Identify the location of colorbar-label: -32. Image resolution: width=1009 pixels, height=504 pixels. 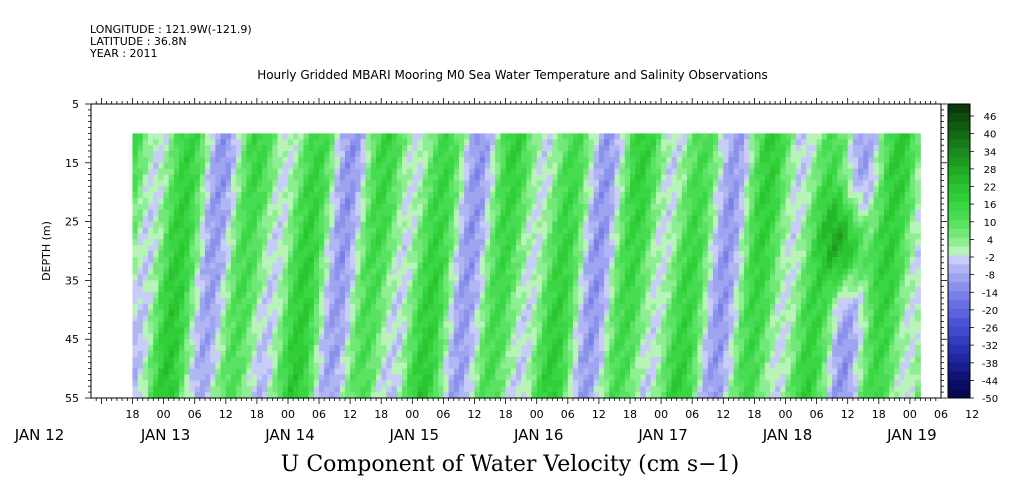
(990, 346).